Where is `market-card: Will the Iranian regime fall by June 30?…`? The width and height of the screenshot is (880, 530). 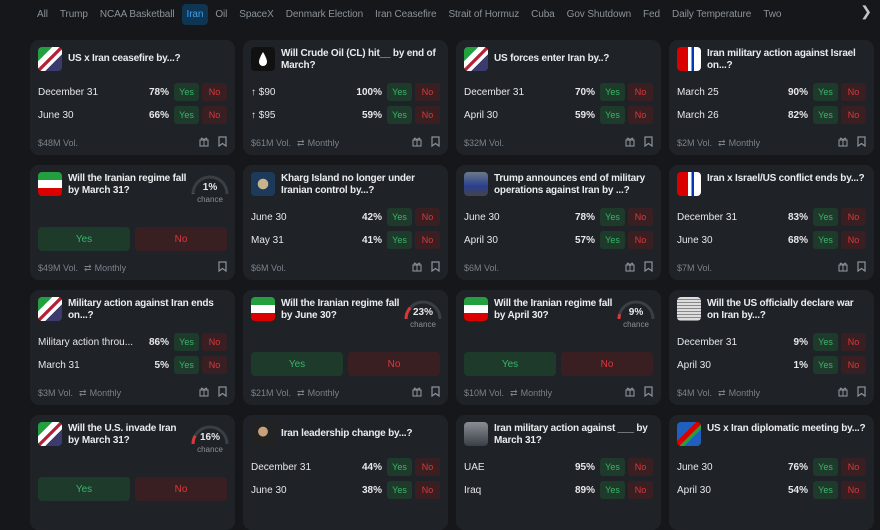 market-card: Will the Iranian regime fall by June 30?… is located at coordinates (345, 347).